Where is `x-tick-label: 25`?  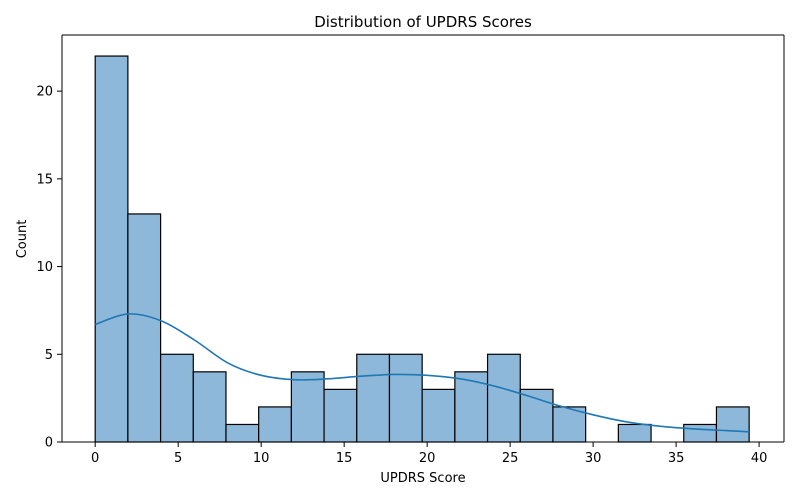
x-tick-label: 25 is located at coordinates (510, 458).